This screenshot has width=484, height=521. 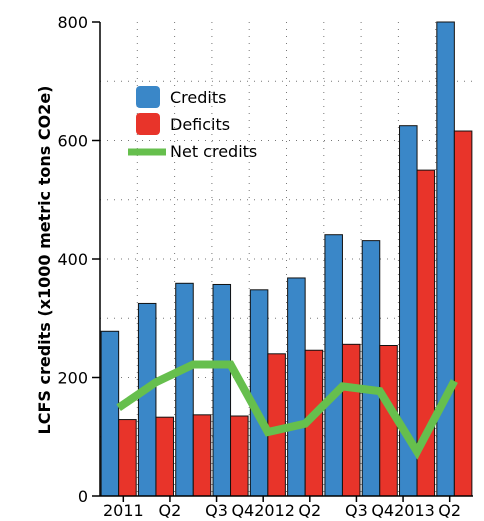 I want to click on legend-label-deficits: Deficits, so click(x=200, y=124).